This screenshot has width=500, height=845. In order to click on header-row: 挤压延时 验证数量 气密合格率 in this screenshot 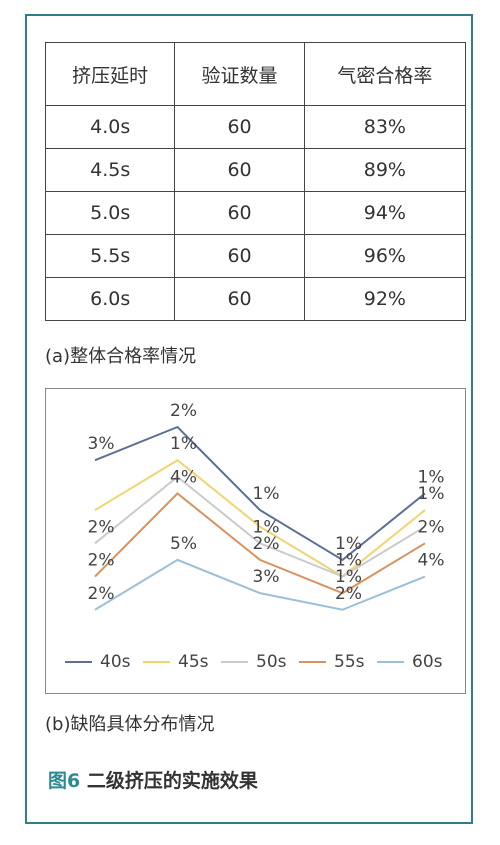, I will do `click(255, 74)`.